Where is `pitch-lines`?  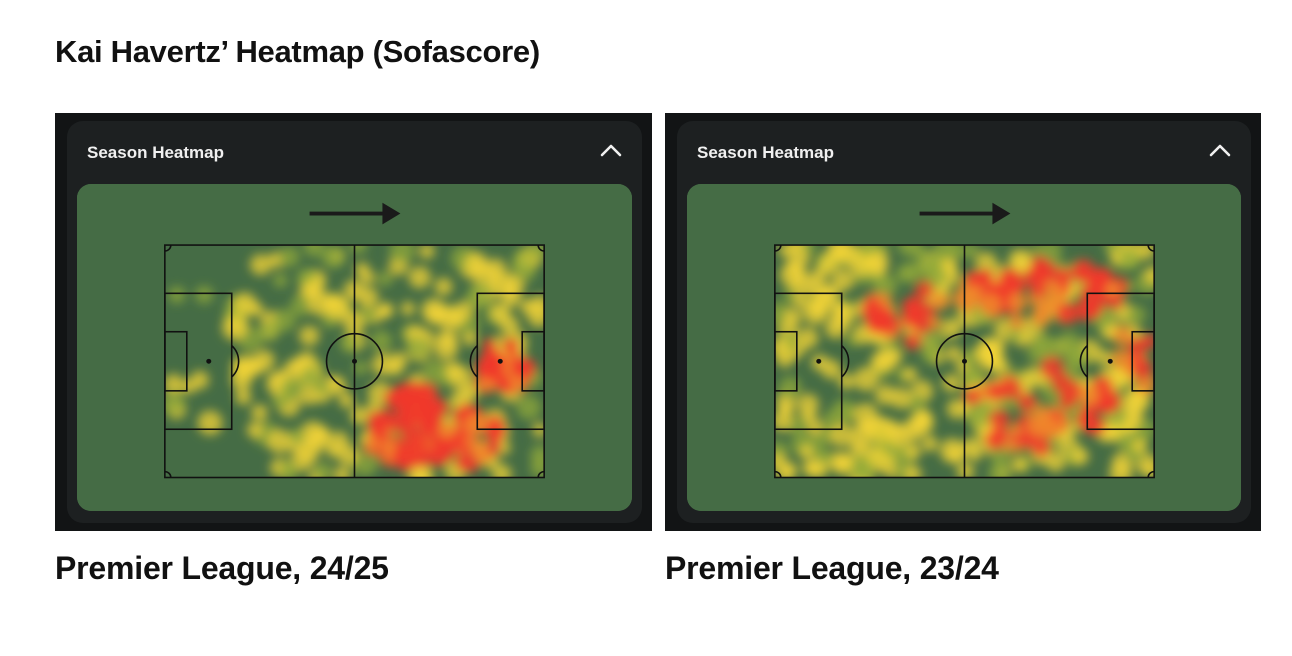 pitch-lines is located at coordinates (964, 361).